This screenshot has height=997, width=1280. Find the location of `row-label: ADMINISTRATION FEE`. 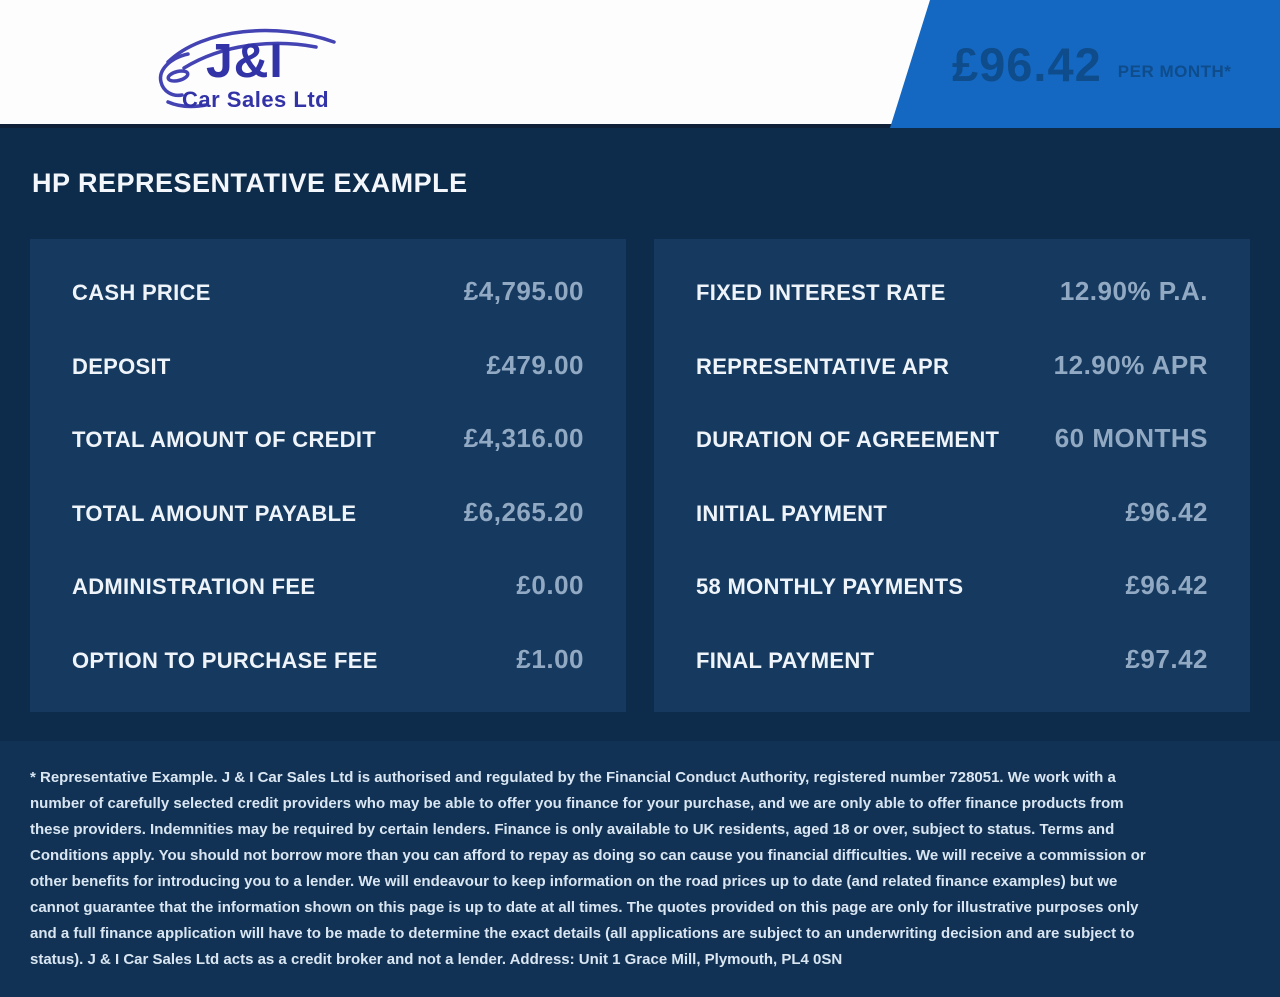

row-label: ADMINISTRATION FEE is located at coordinates (194, 587).